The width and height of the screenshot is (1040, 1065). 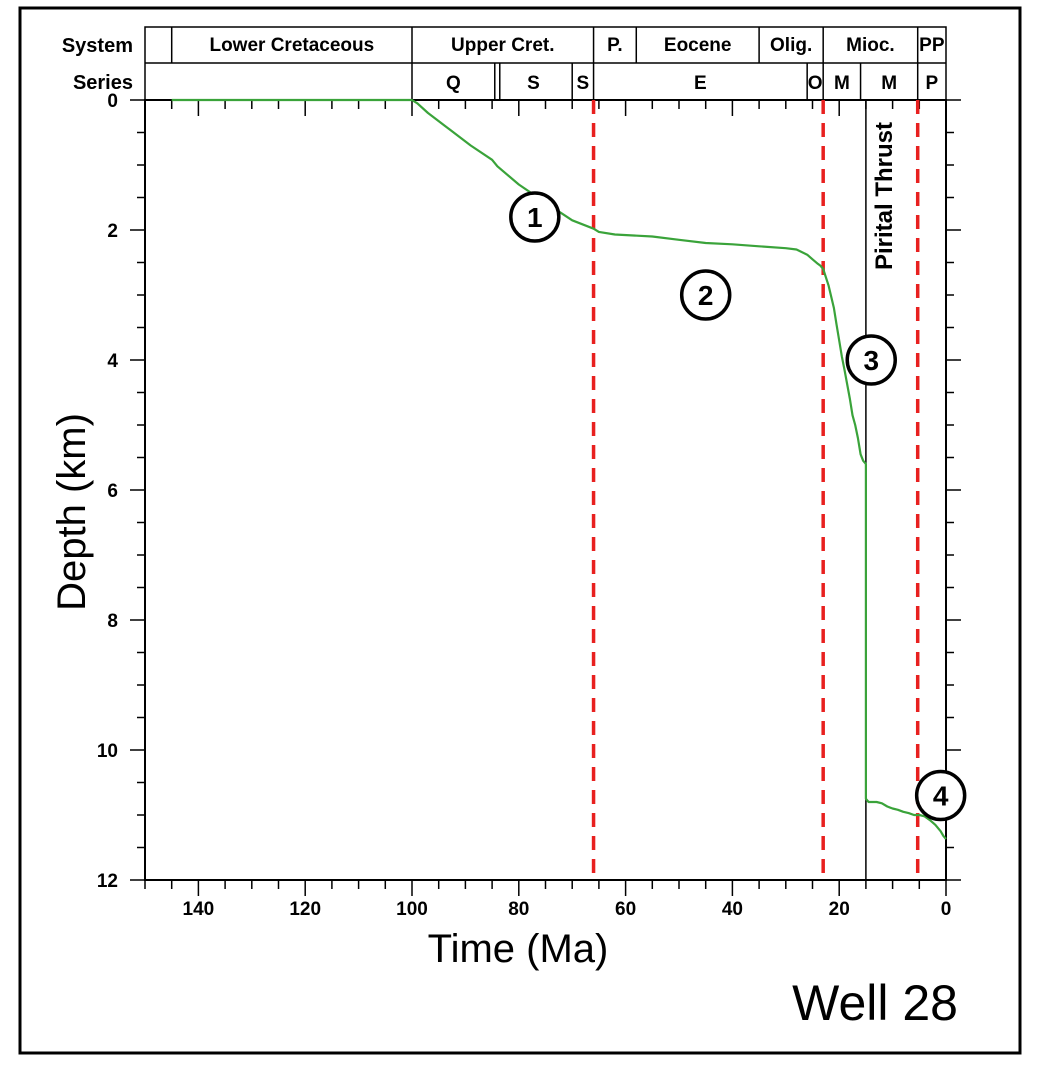 What do you see at coordinates (518, 949) in the screenshot?
I see `x-axis-label: Time (Ma)` at bounding box center [518, 949].